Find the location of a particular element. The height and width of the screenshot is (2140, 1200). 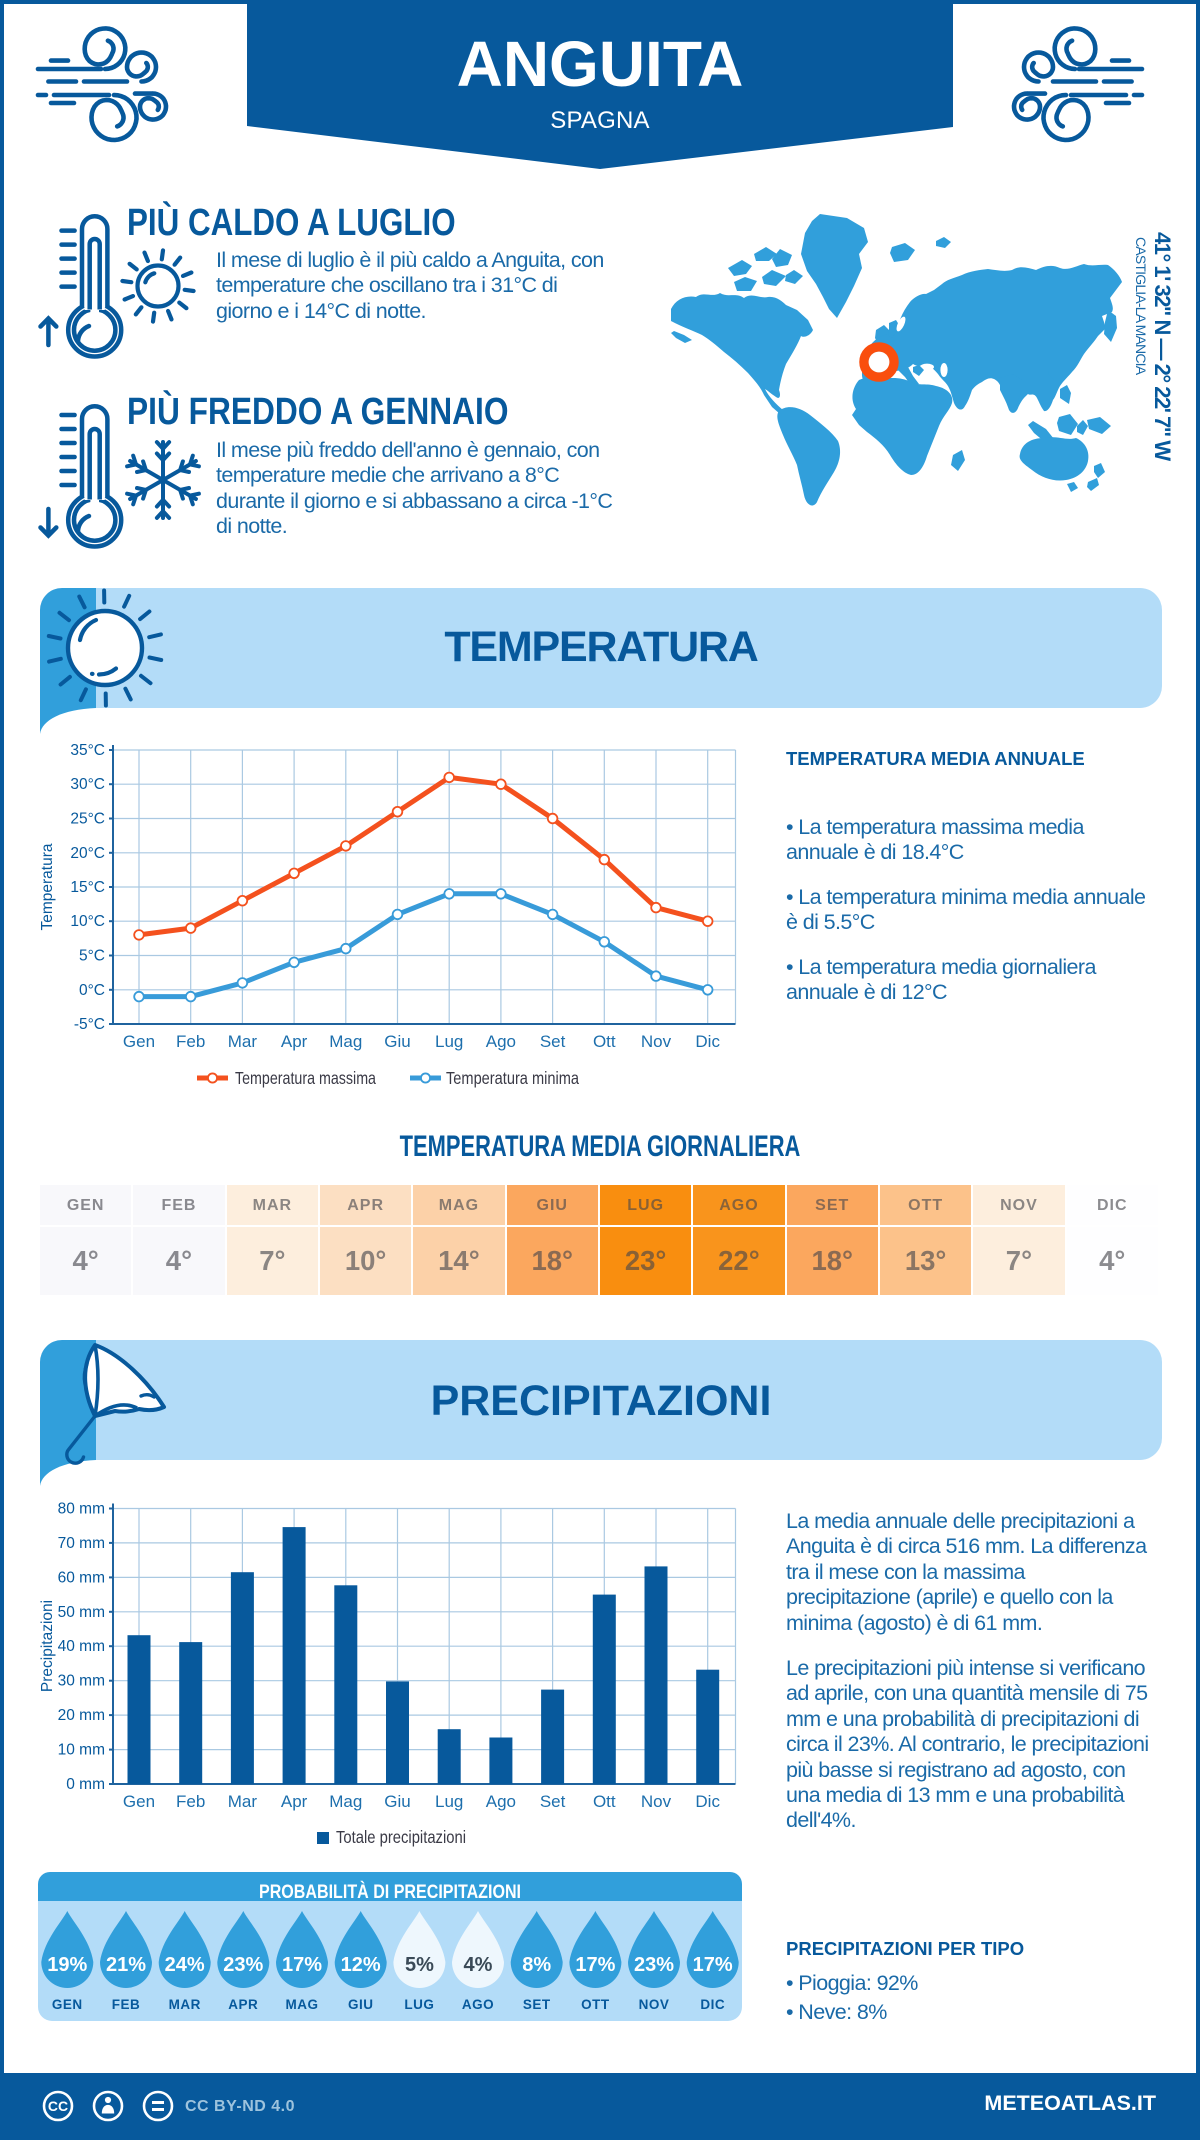

svg-text: 35°C is located at coordinates (87, 750).